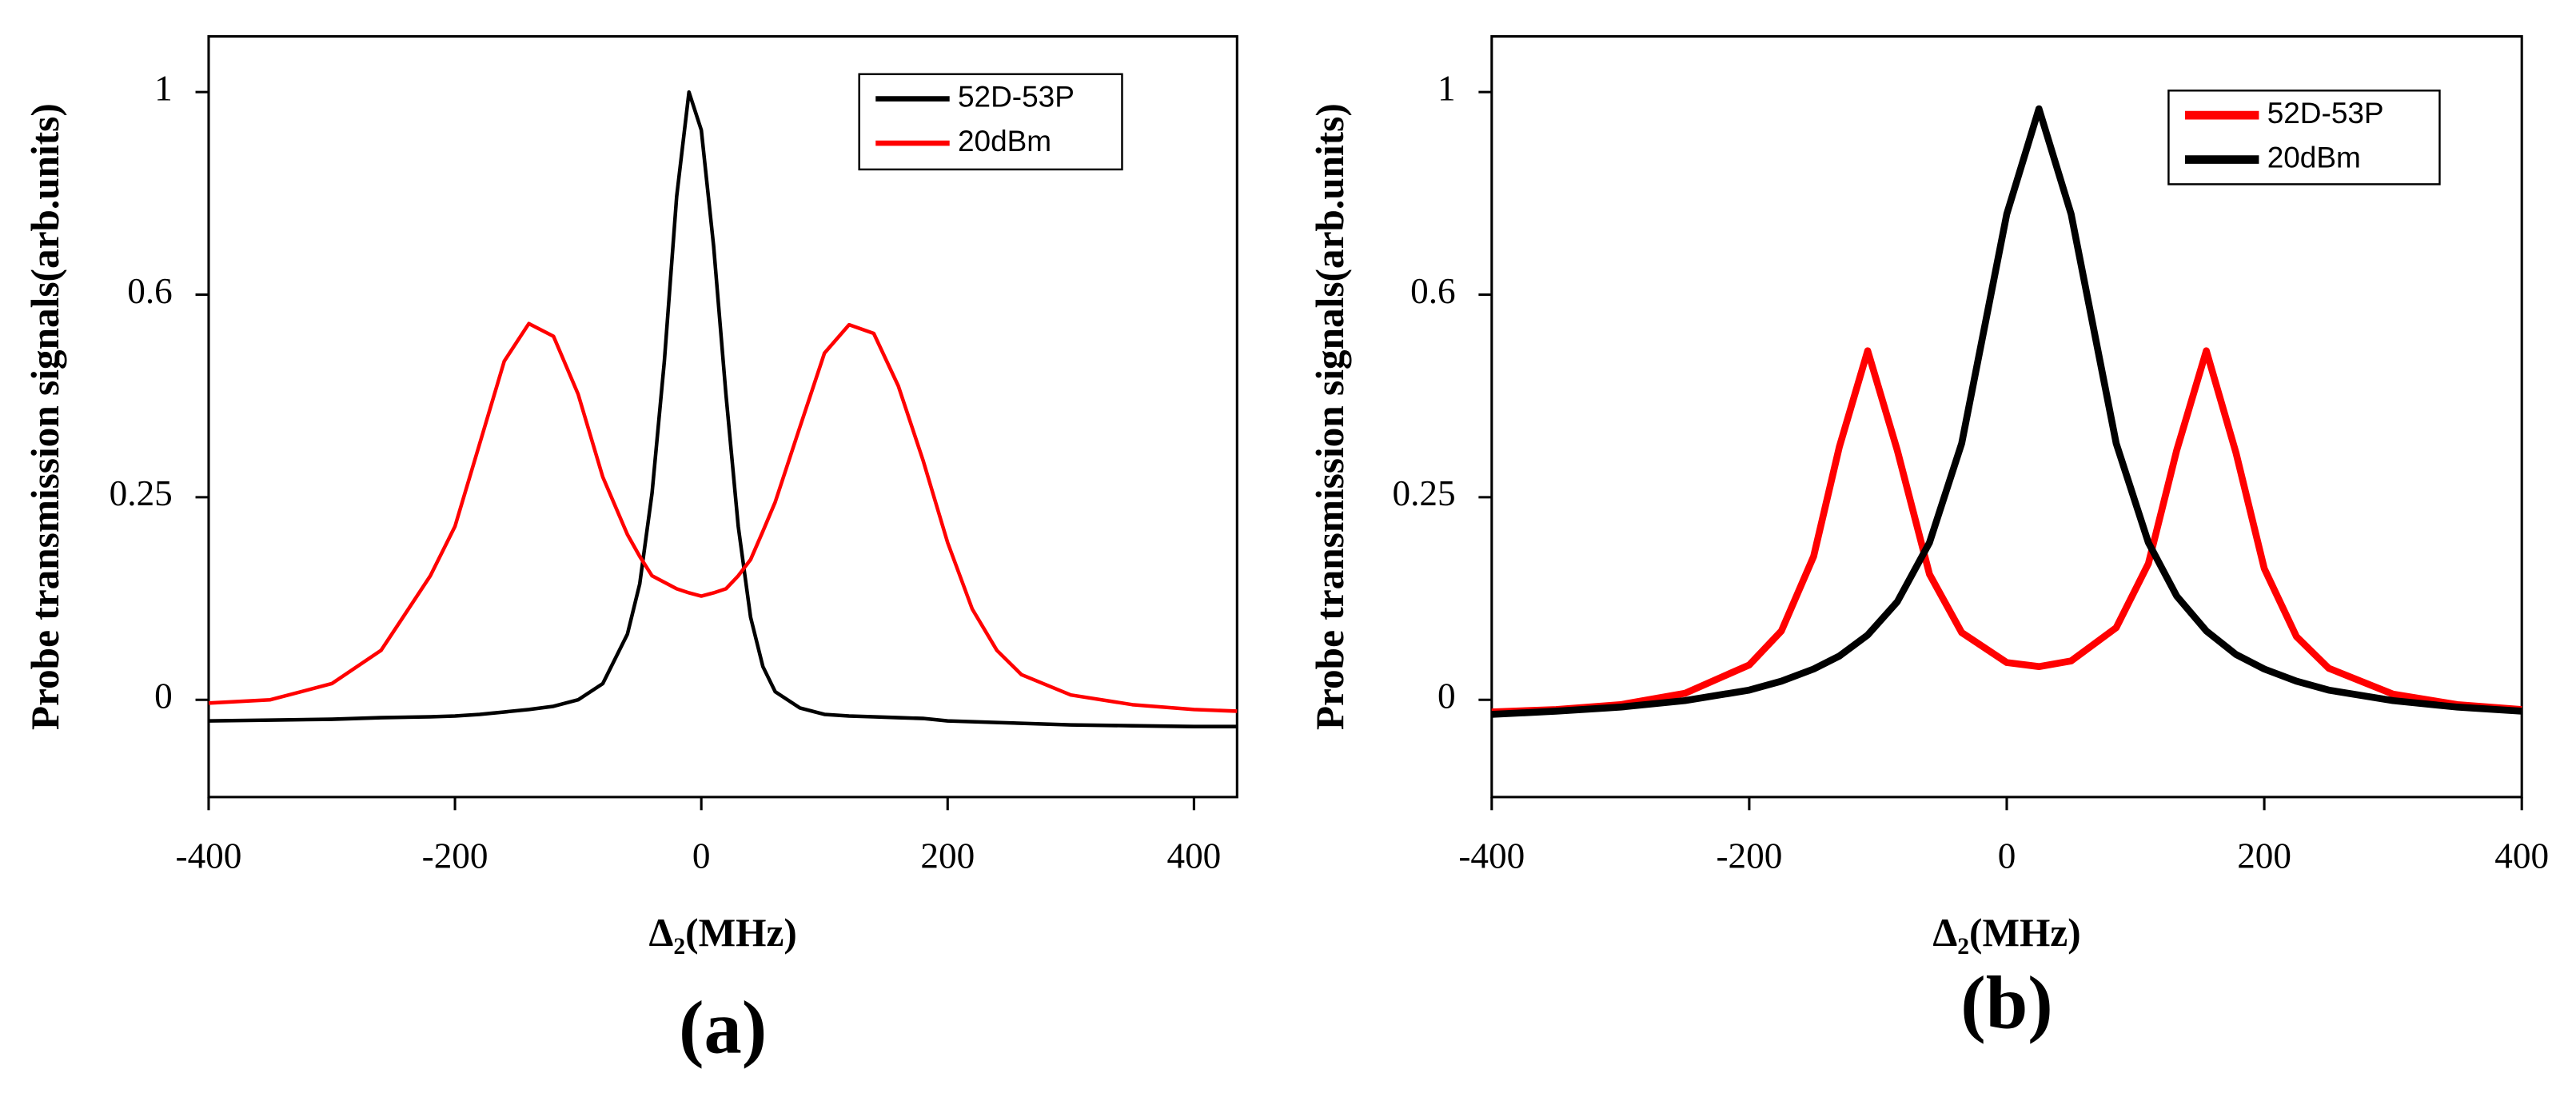 This screenshot has width=2576, height=1093. I want to click on panel-label: (a), so click(723, 1028).